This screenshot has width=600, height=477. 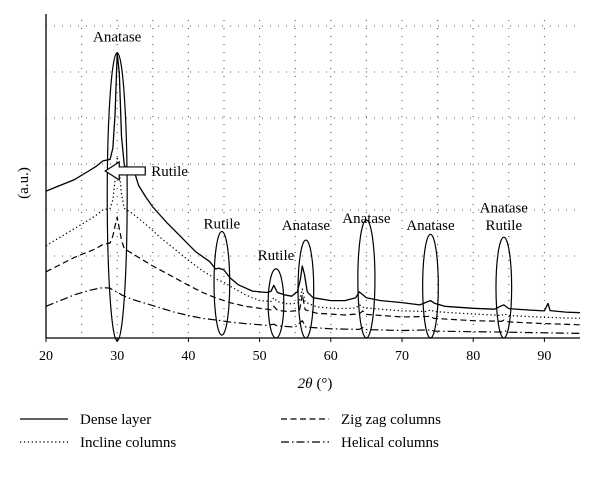 I want to click on x-tick-label-5: 70, so click(x=402, y=356).